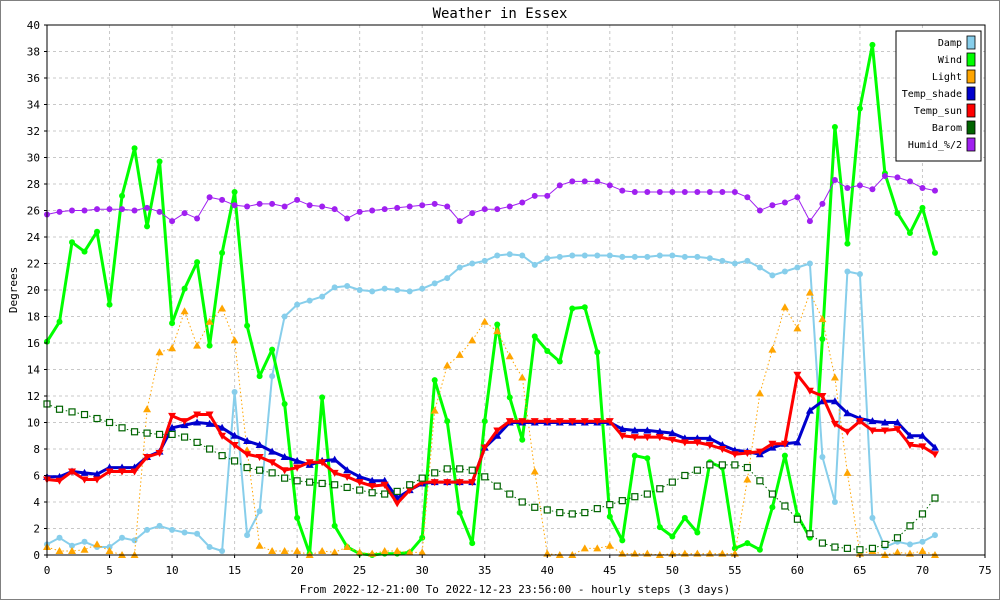 The image size is (1000, 600). What do you see at coordinates (518, 566) in the screenshot?
I see `x-axis-ticks: 0 5 10 15 20 25 30 35 40 45 50 55 60 65 70 75` at bounding box center [518, 566].